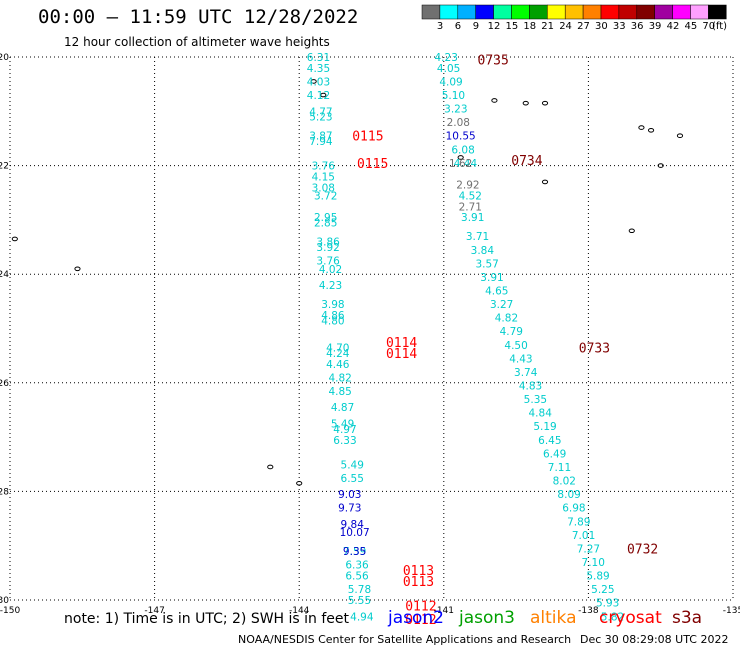  What do you see at coordinates (588, 611) in the screenshot?
I see `x-tick-label: -138` at bounding box center [588, 611].